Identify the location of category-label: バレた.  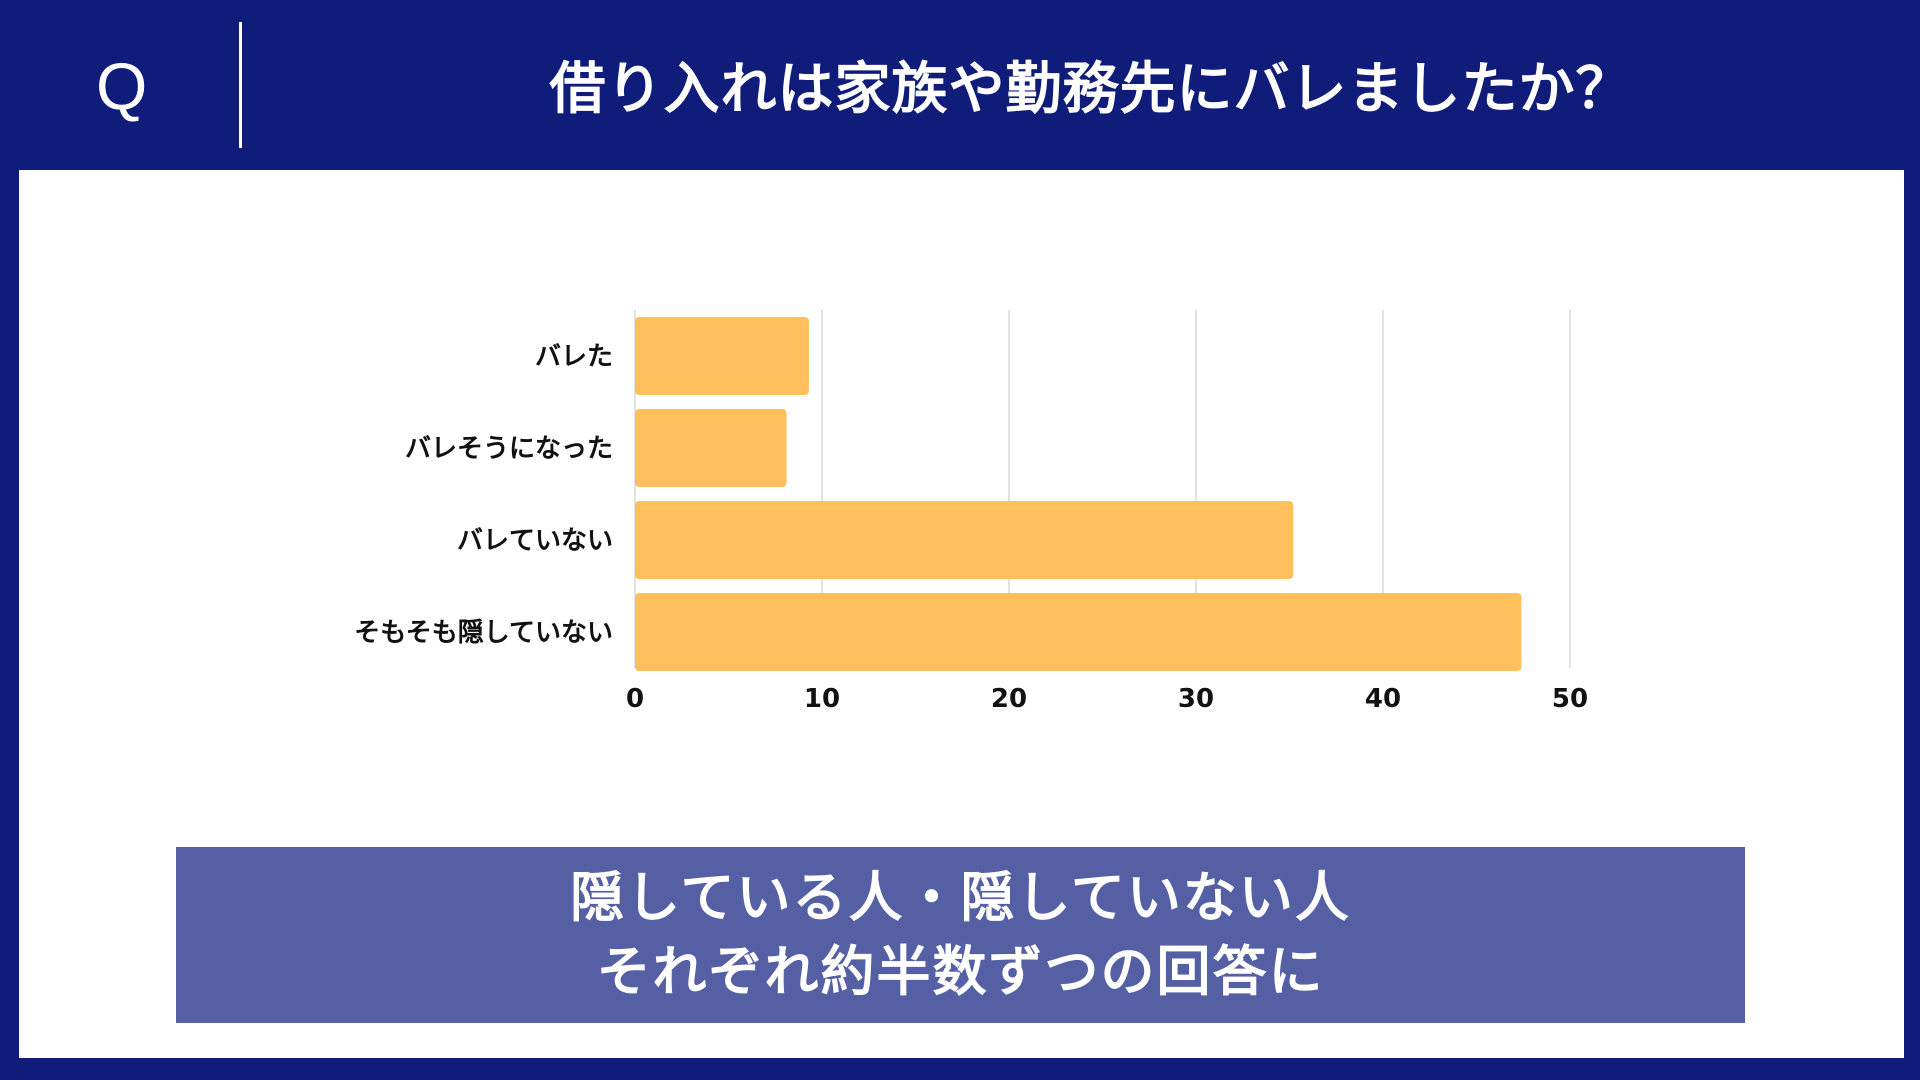
(574, 357).